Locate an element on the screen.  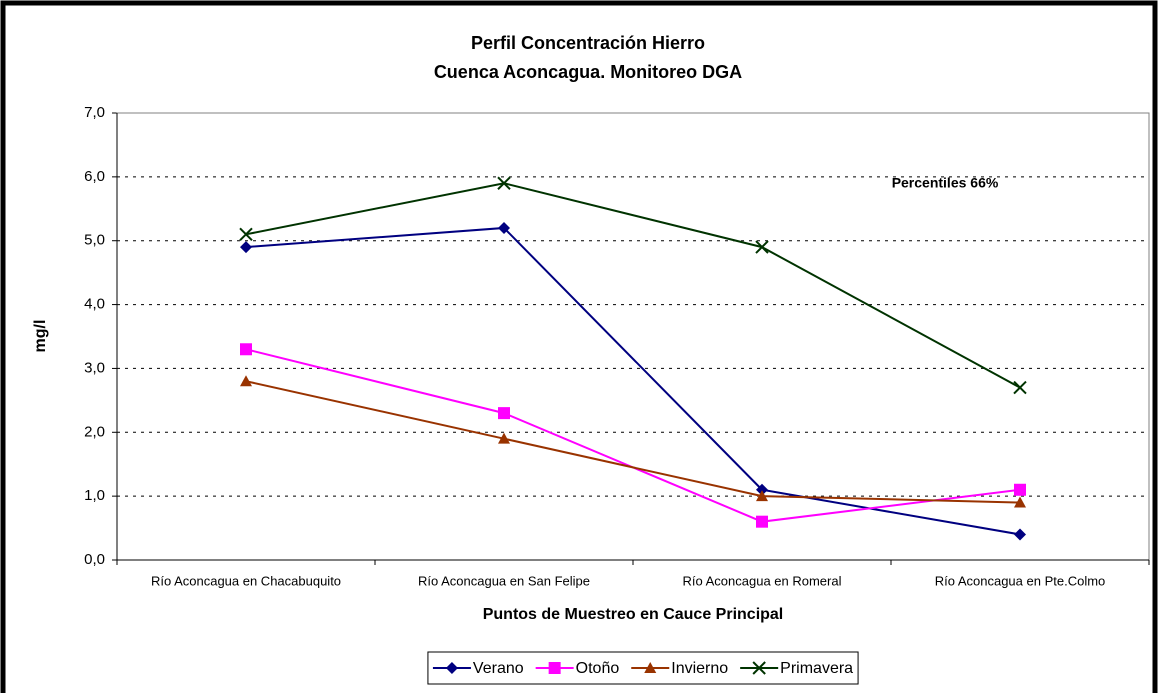
y-tick-label: 2,0 is located at coordinates (94, 431).